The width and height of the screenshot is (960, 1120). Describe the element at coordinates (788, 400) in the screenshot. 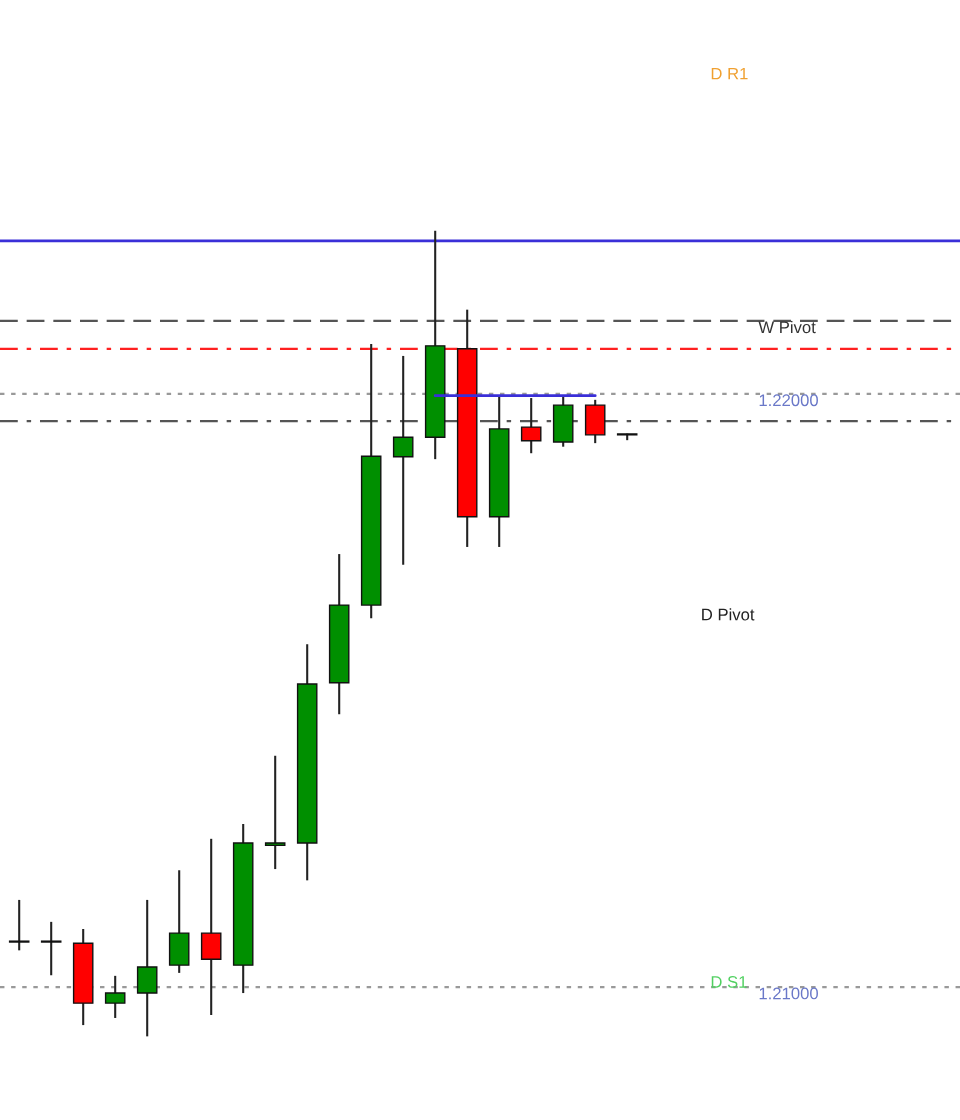

I see `ref-line-label: 1.22000` at that location.